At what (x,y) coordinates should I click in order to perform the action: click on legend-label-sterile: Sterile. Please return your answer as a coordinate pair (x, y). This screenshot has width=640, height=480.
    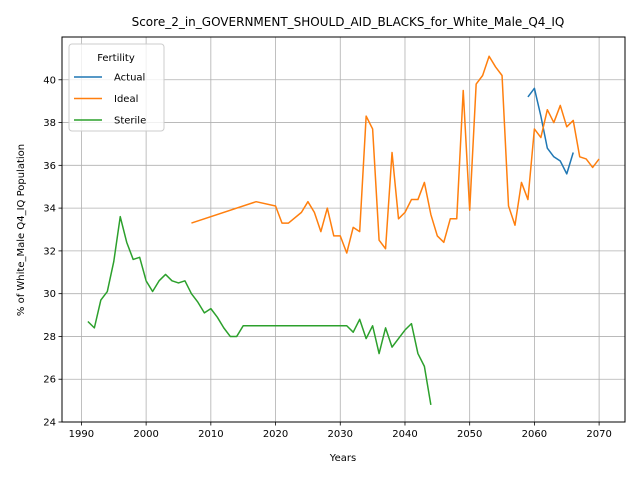
    Looking at the image, I should click on (130, 121).